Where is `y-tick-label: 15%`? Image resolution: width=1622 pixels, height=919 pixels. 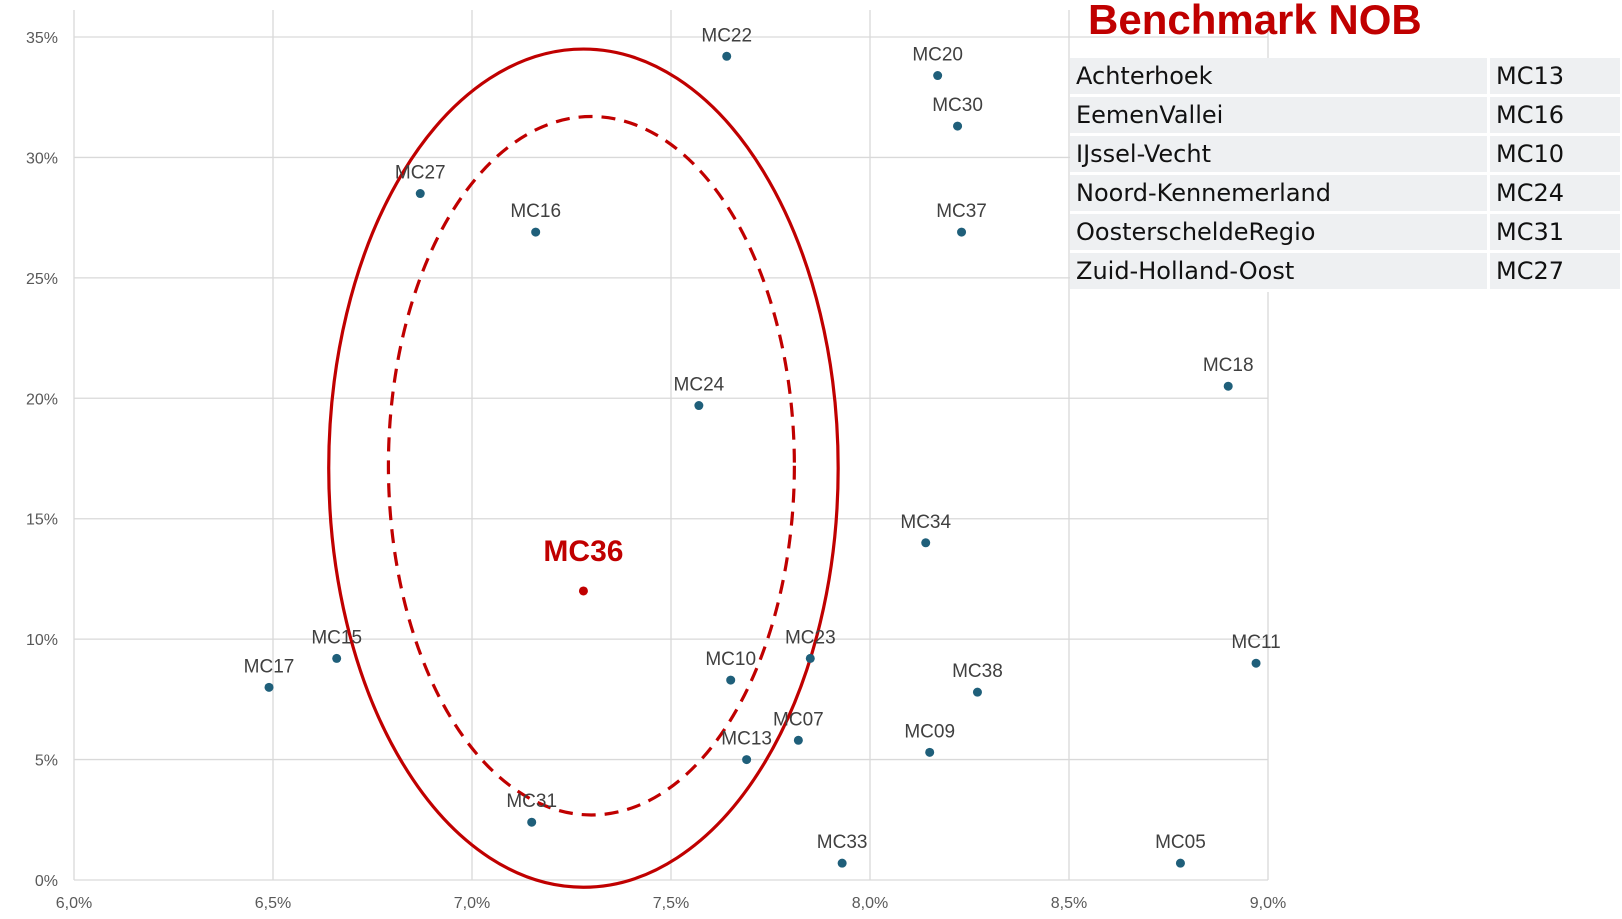
y-tick-label: 15% is located at coordinates (42, 520).